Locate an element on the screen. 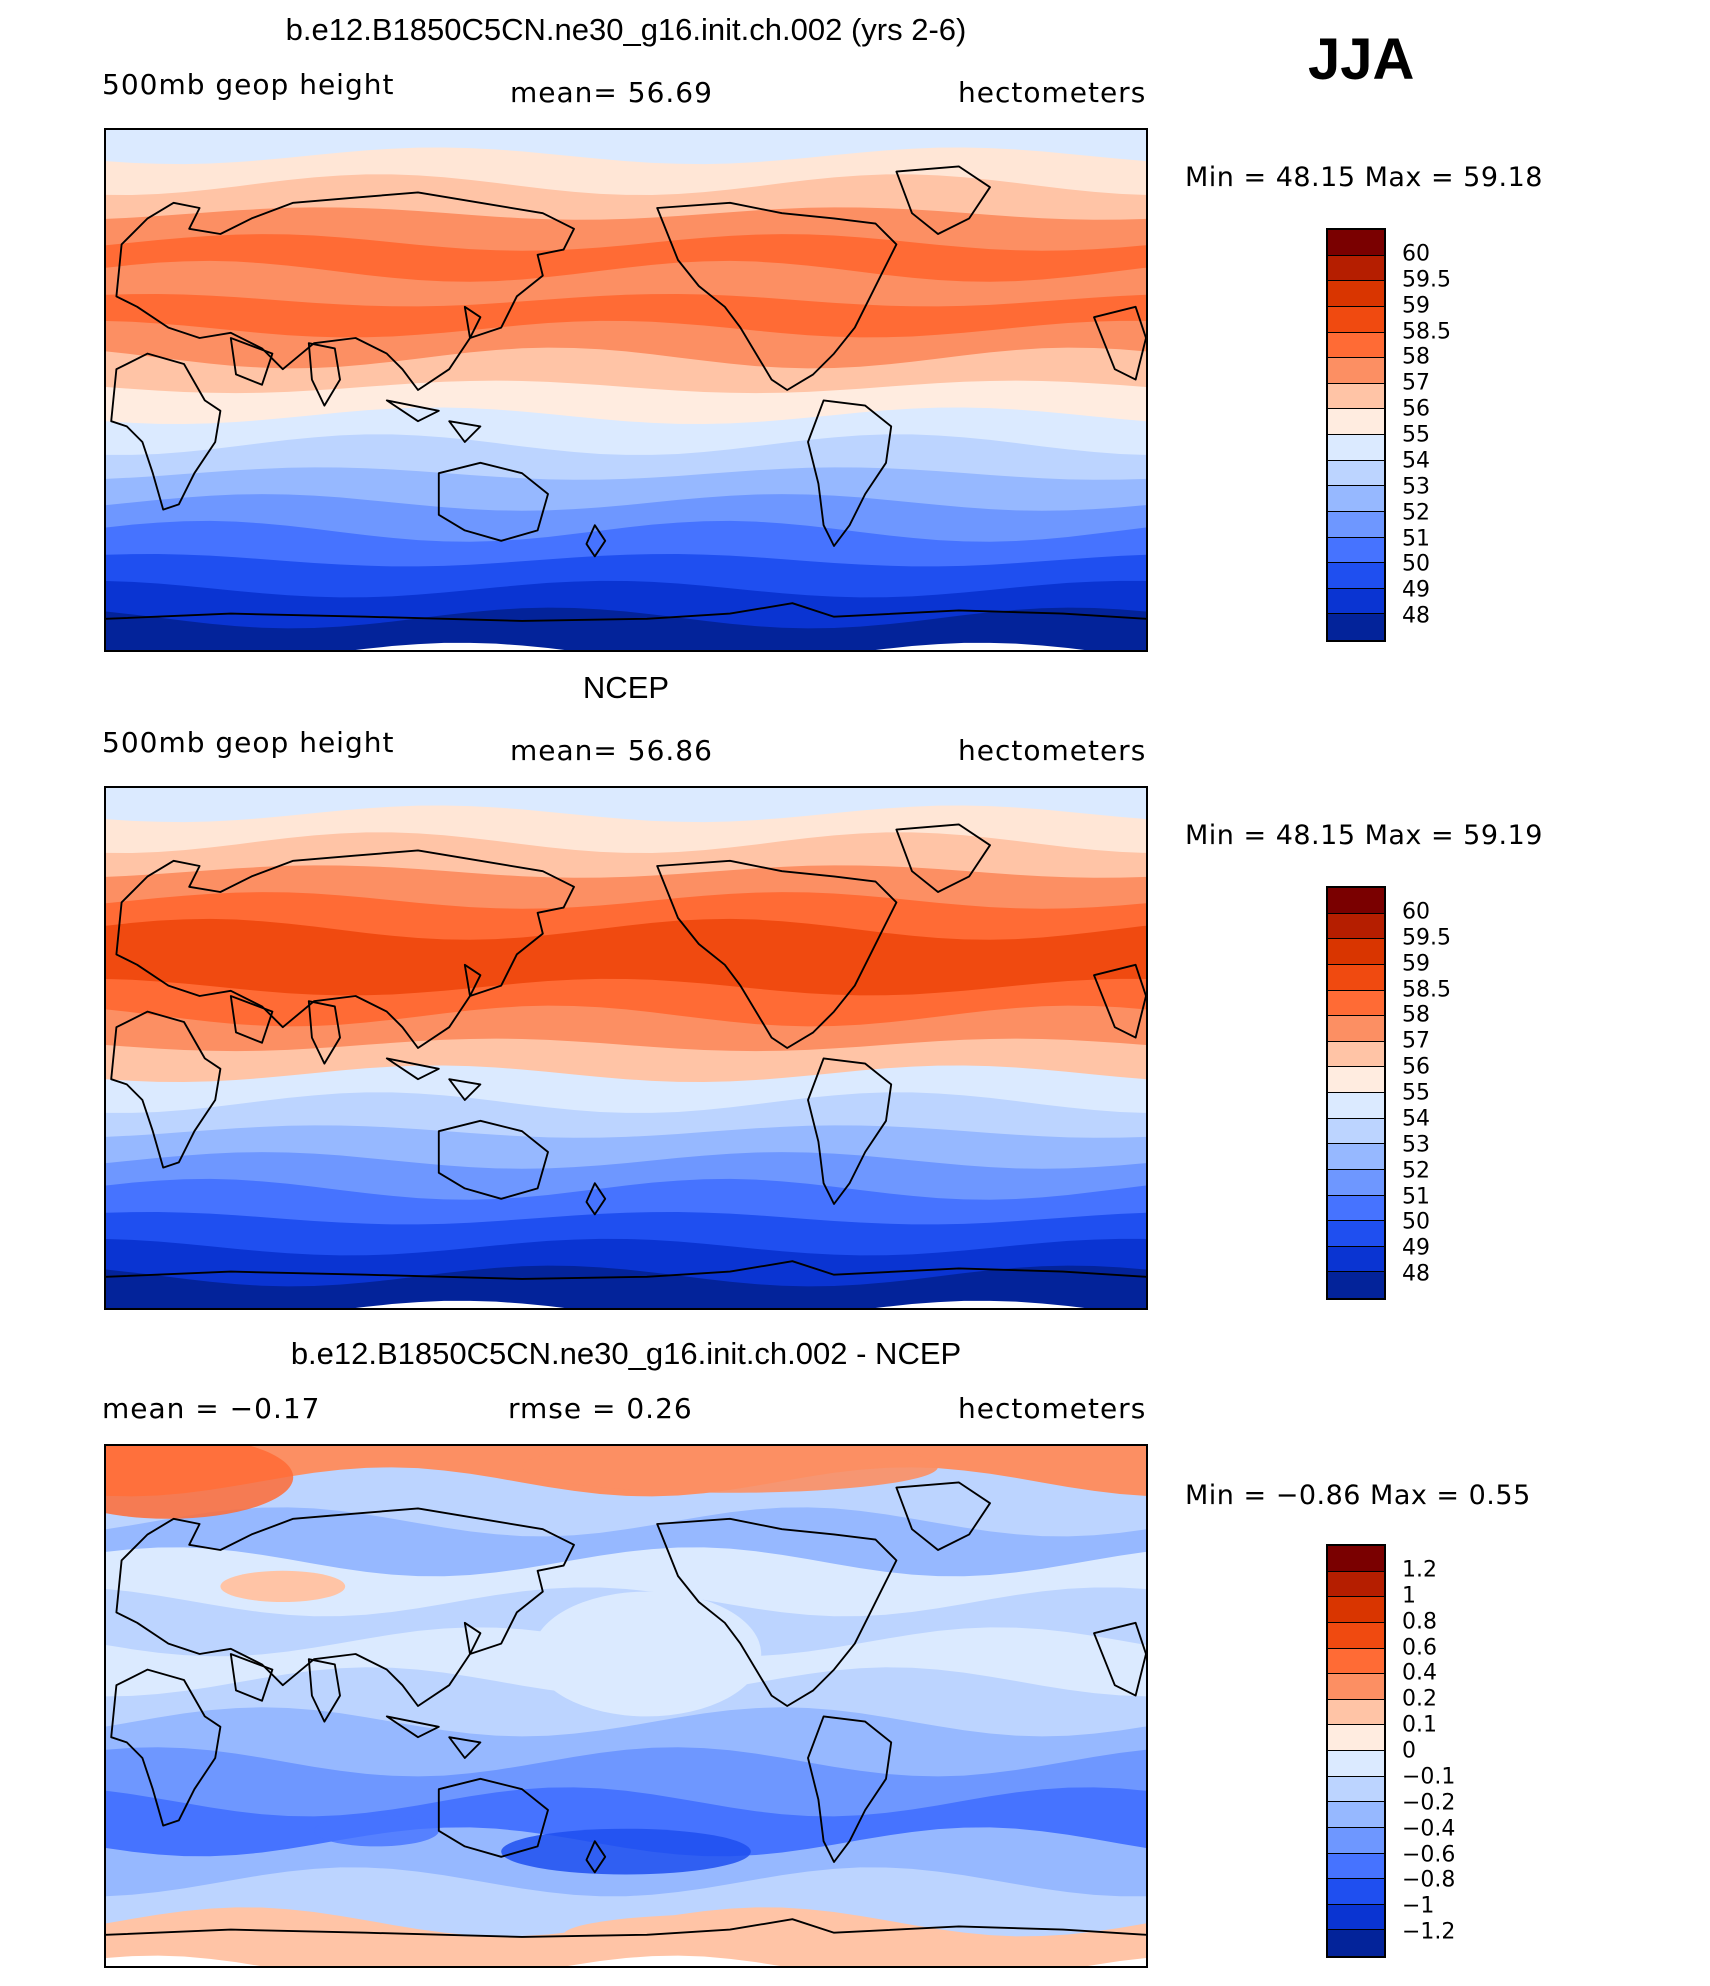  colorbar-label: 48 is located at coordinates (1416, 1274).